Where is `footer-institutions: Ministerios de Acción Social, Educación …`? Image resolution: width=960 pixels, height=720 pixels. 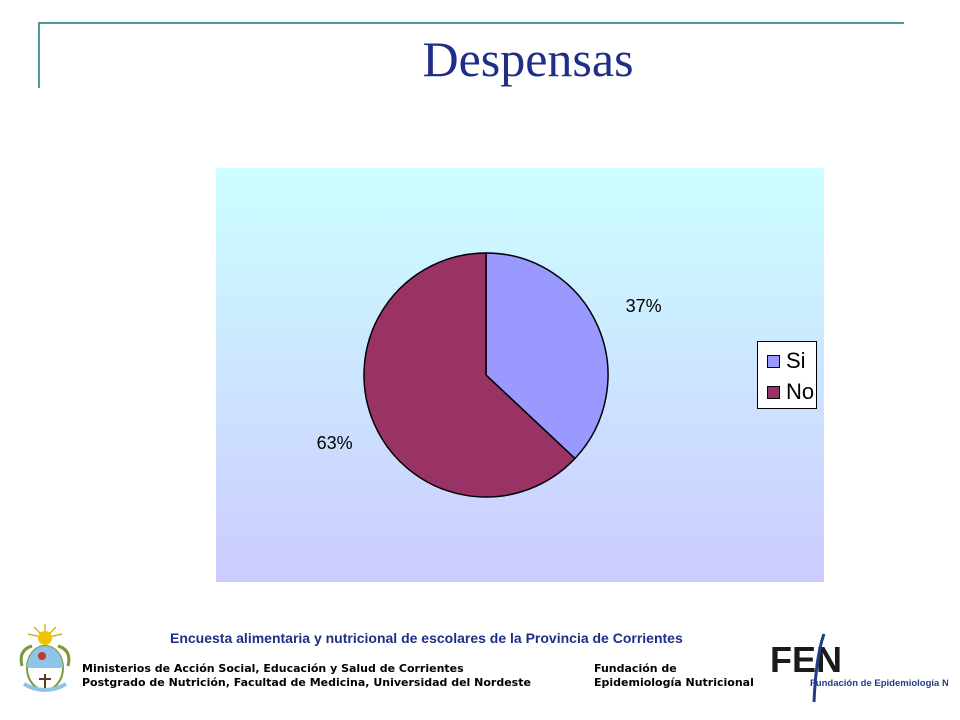
footer-institutions: Ministerios de Acción Social, Educación … is located at coordinates (306, 676).